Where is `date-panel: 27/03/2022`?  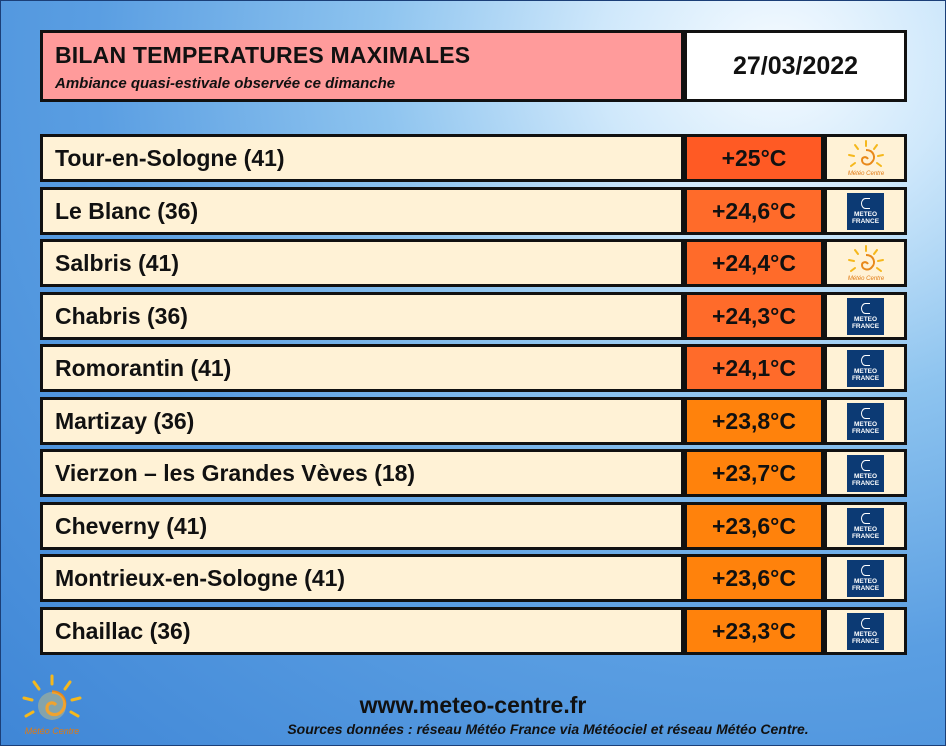
date-panel: 27/03/2022 is located at coordinates (795, 66).